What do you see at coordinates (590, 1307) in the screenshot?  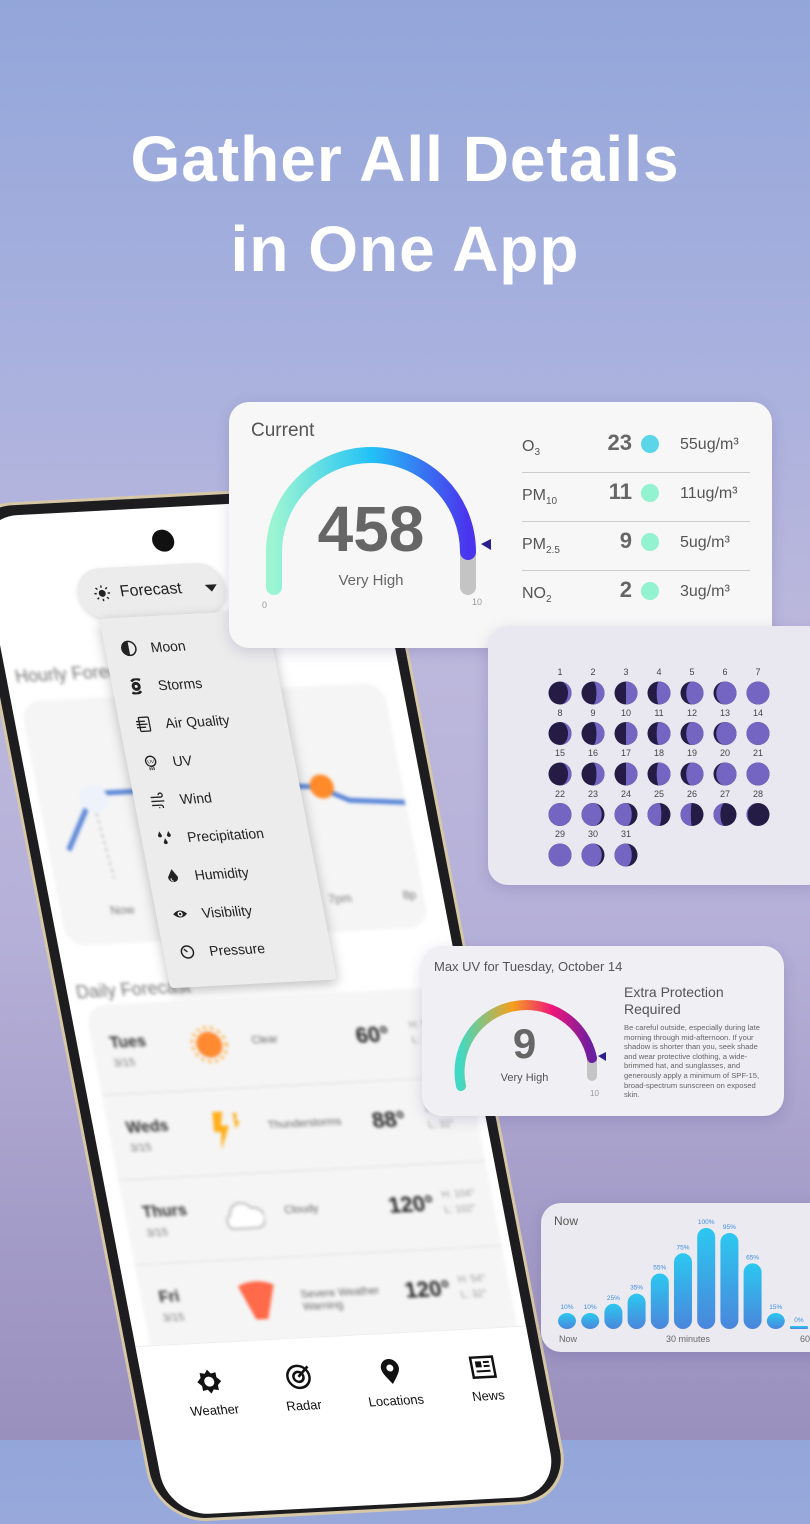 I see `bar-label: 10%` at bounding box center [590, 1307].